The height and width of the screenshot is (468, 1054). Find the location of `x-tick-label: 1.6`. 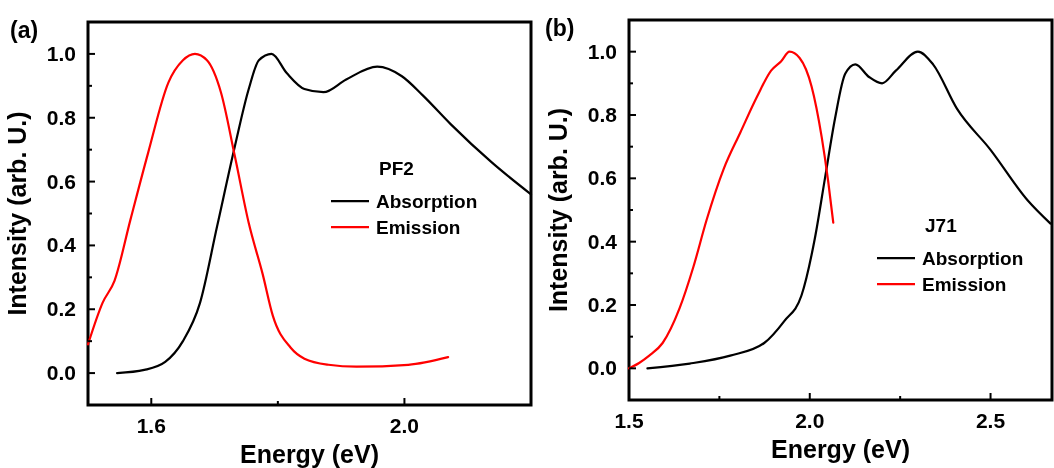

x-tick-label: 1.6 is located at coordinates (151, 425).